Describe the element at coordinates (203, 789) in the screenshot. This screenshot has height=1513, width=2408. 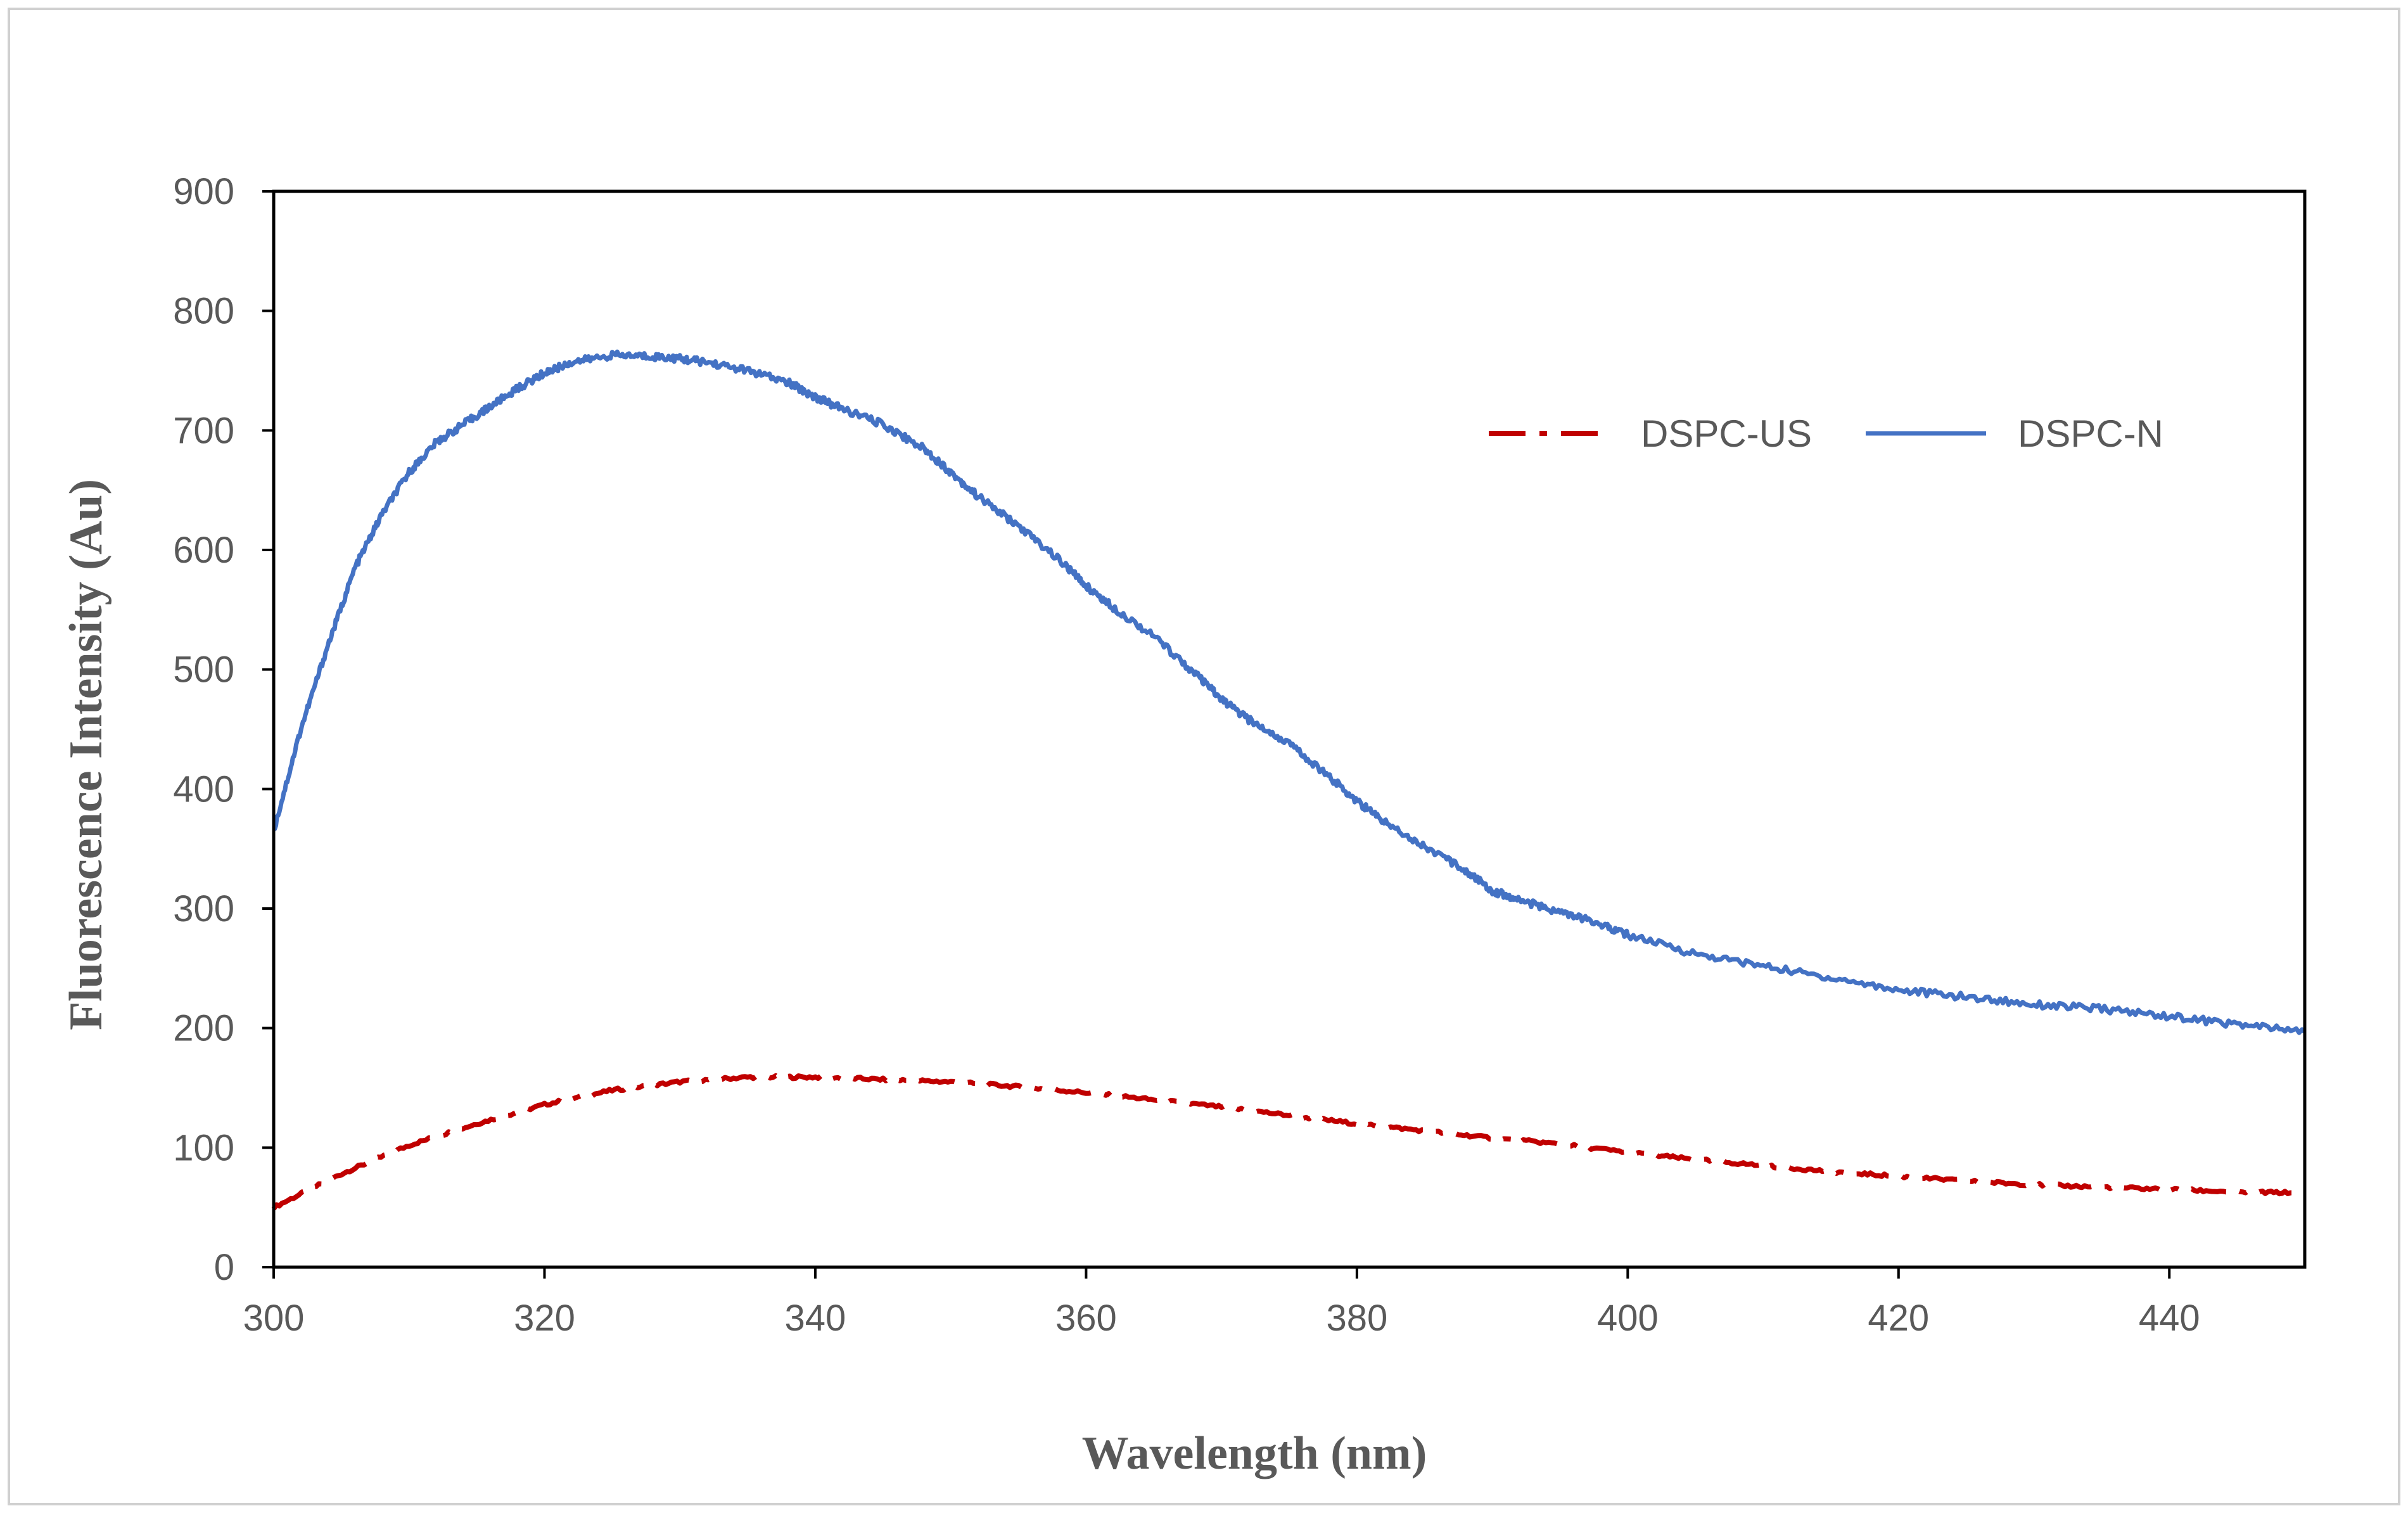
I see `y-tick-label: 400` at that location.